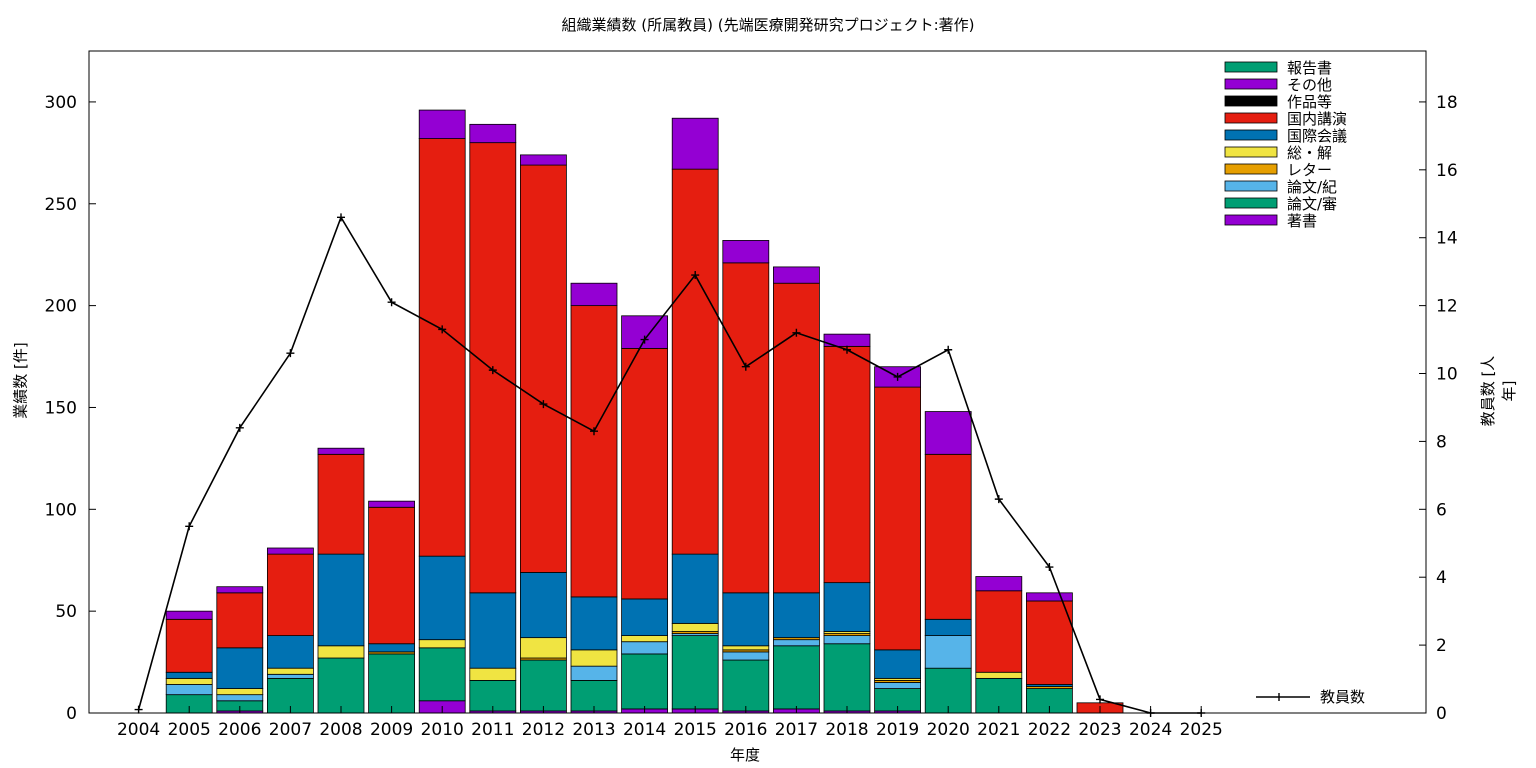  Describe the element at coordinates (1309, 153) in the screenshot. I see `legend-label: 総・解` at that location.